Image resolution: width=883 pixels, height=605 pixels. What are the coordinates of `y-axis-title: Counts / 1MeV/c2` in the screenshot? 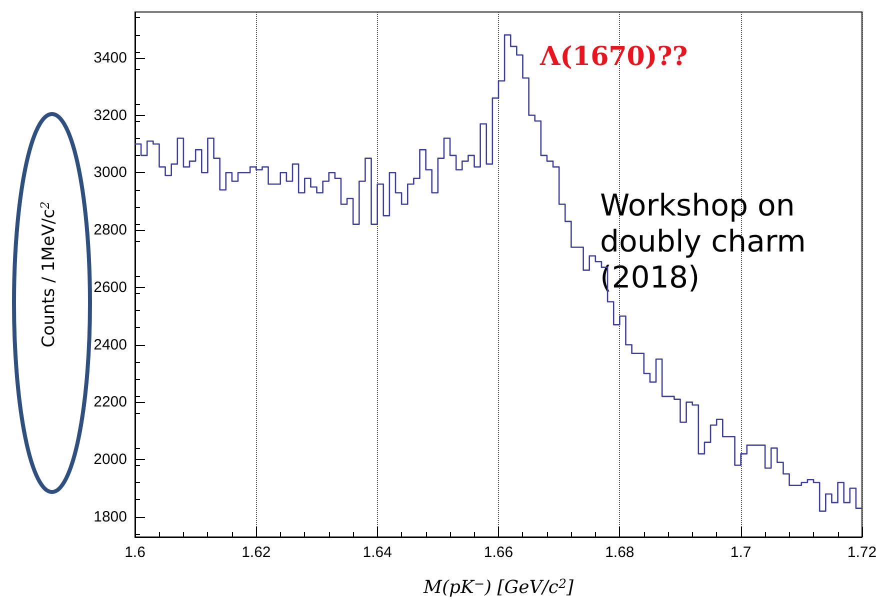 It's located at (48, 274).